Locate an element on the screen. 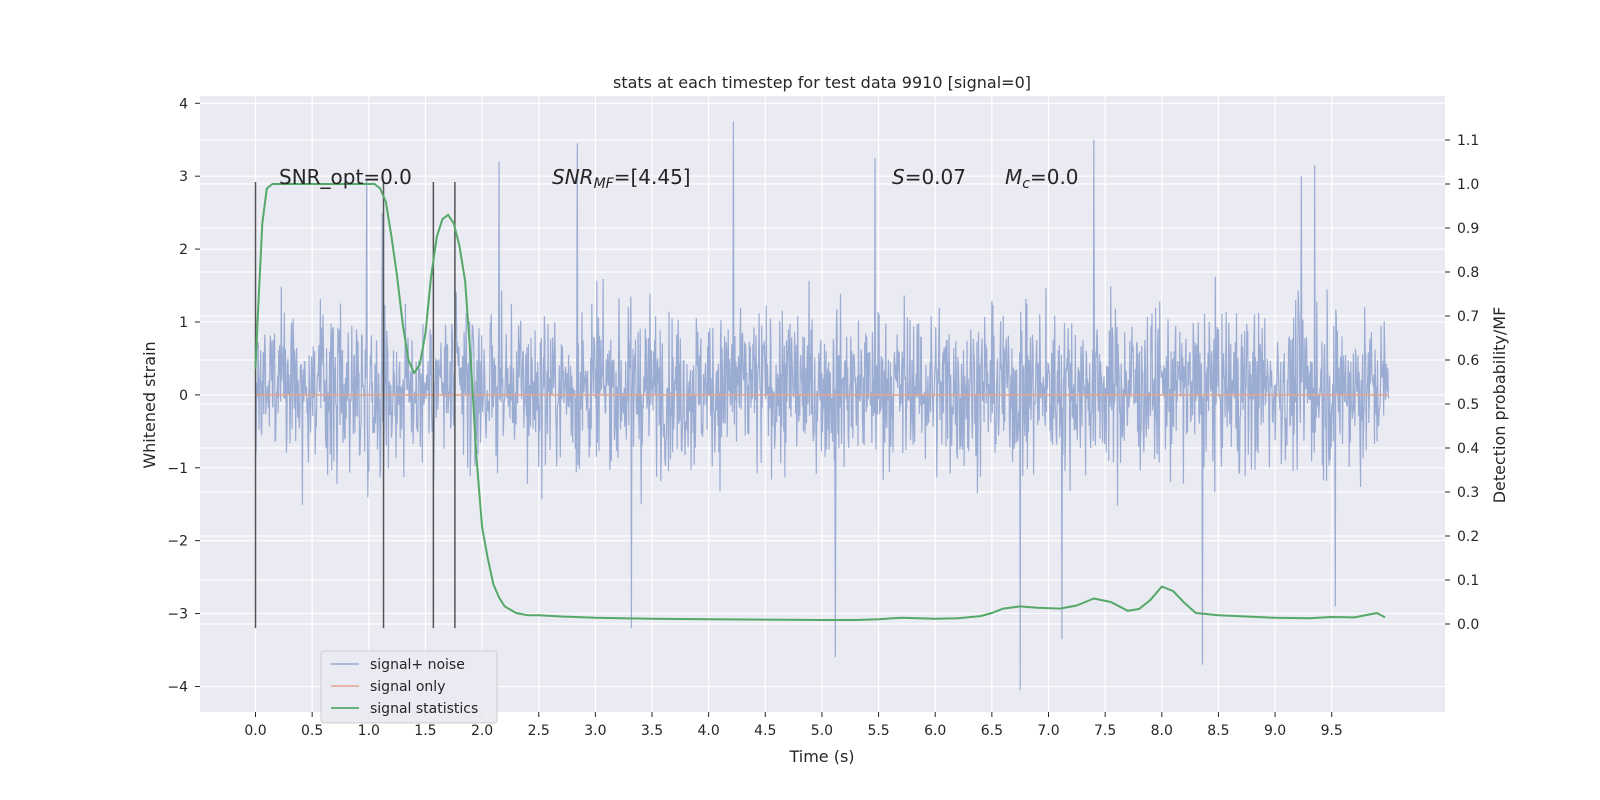 This screenshot has height=800, width=1600. y-right-tick-label: 0.9 is located at coordinates (1468, 229).